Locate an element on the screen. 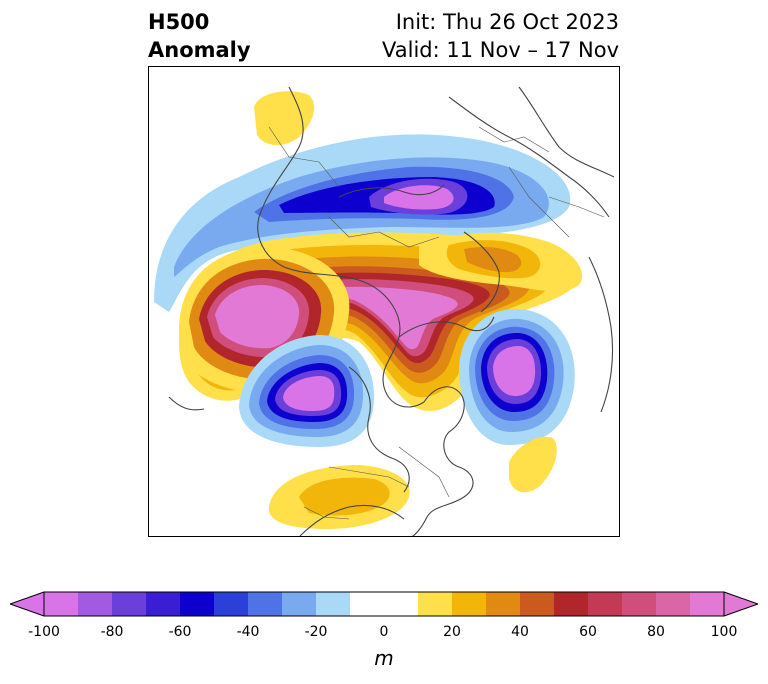  init-time-label: Init: Thu 26 Oct 2023 is located at coordinates (507, 22).